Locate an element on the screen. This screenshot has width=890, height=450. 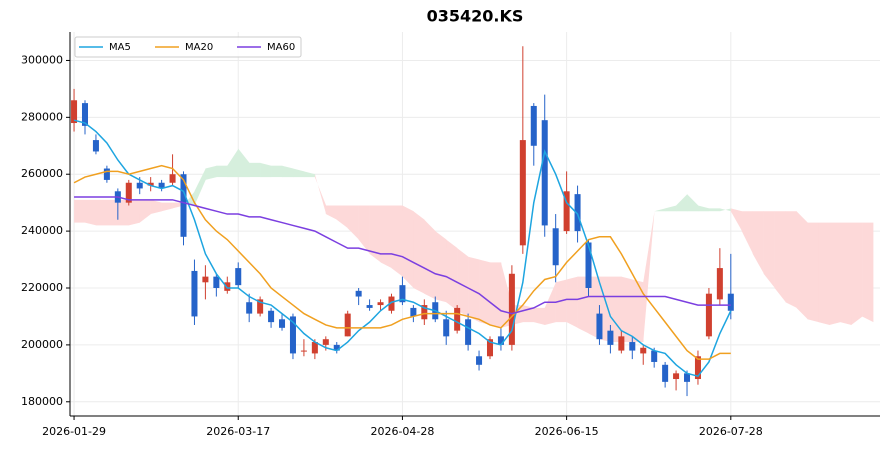
x-tick-label: 2026-07-28 is located at coordinates (731, 431).